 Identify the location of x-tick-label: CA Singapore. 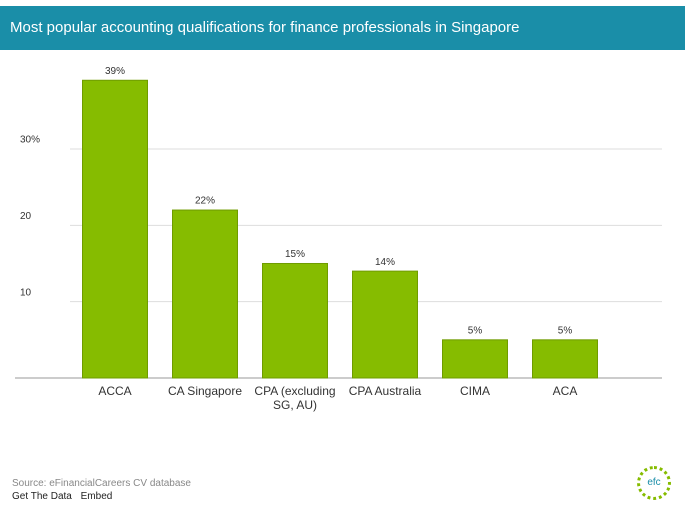
(205, 391).